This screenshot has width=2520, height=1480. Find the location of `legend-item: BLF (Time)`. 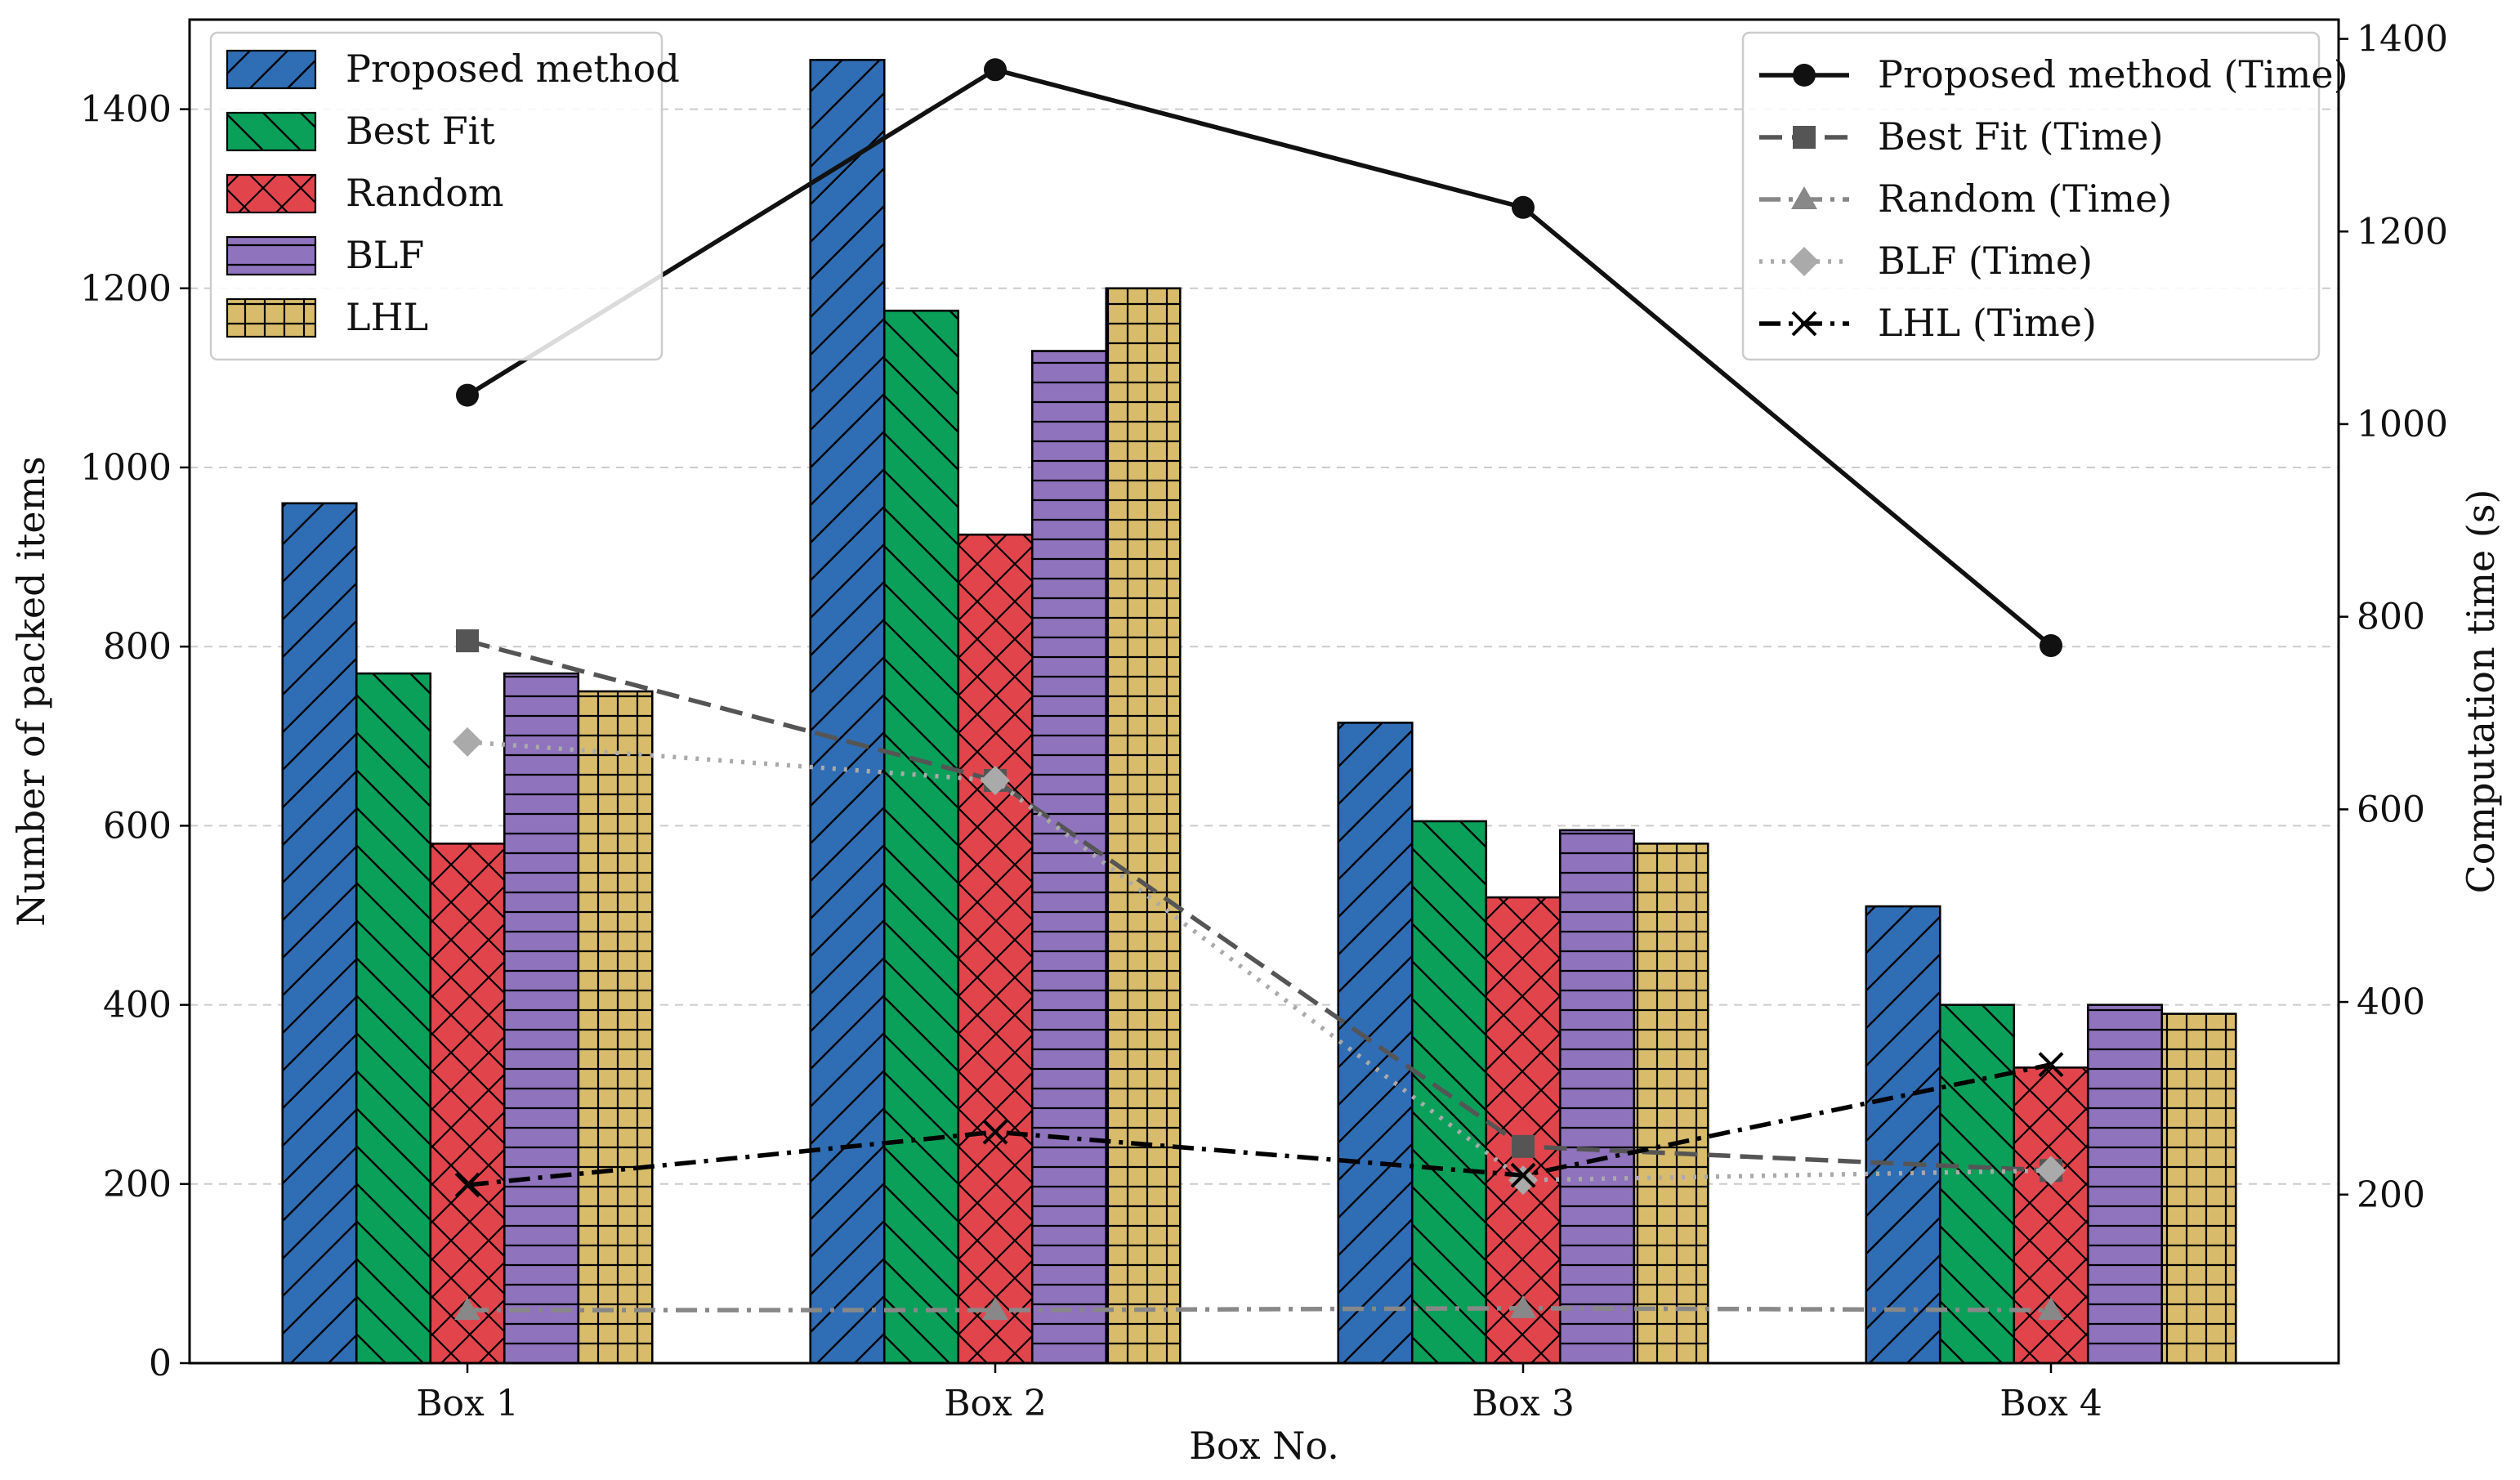

legend-item: BLF (Time) is located at coordinates (1926, 261).